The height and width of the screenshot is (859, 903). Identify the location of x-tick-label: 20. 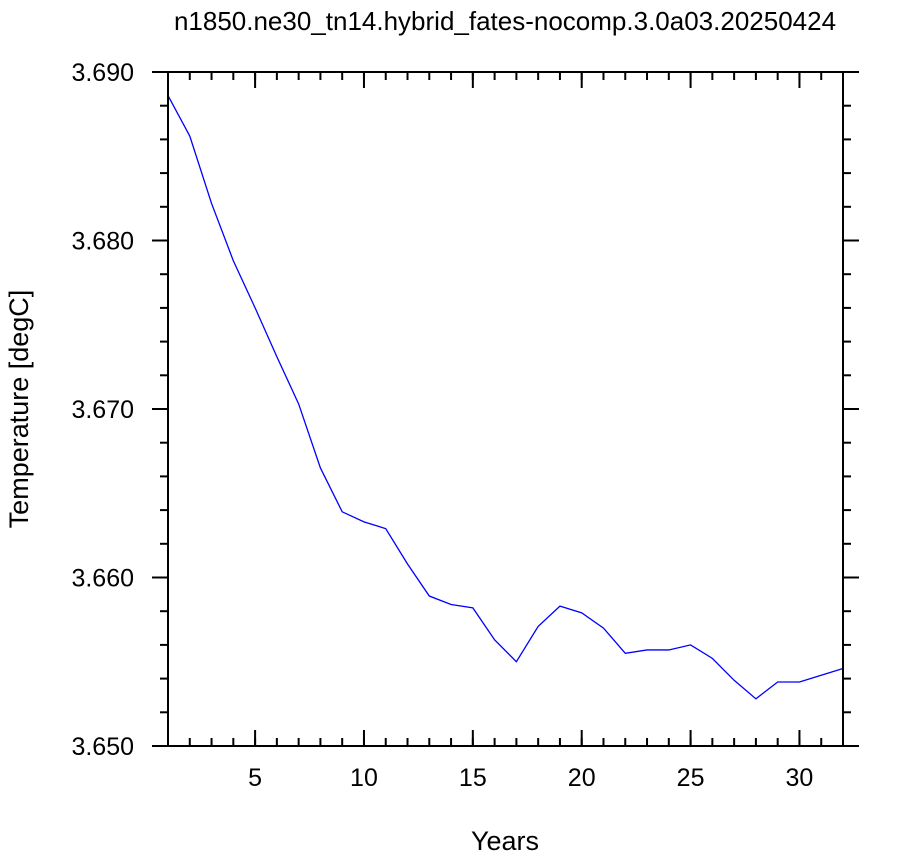
(582, 778).